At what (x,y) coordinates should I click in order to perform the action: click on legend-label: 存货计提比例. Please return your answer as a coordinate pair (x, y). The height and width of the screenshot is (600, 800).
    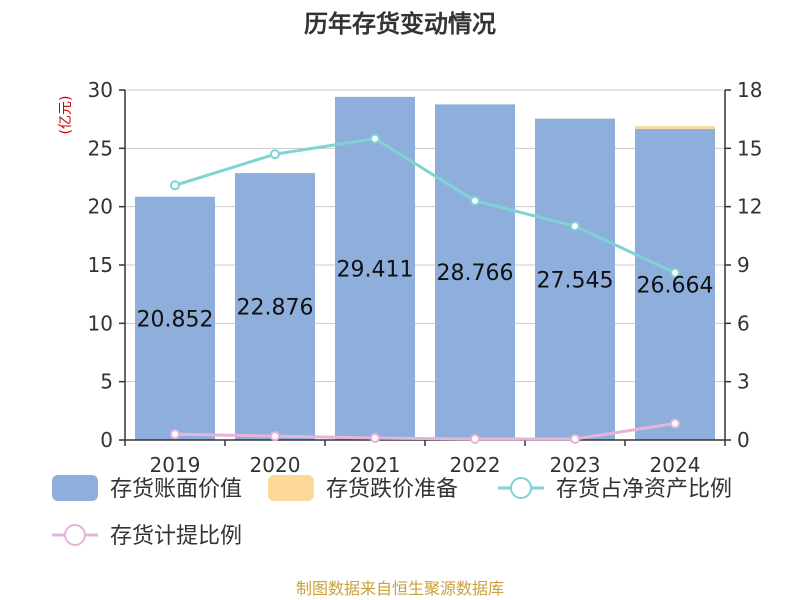
    Looking at the image, I should click on (176, 536).